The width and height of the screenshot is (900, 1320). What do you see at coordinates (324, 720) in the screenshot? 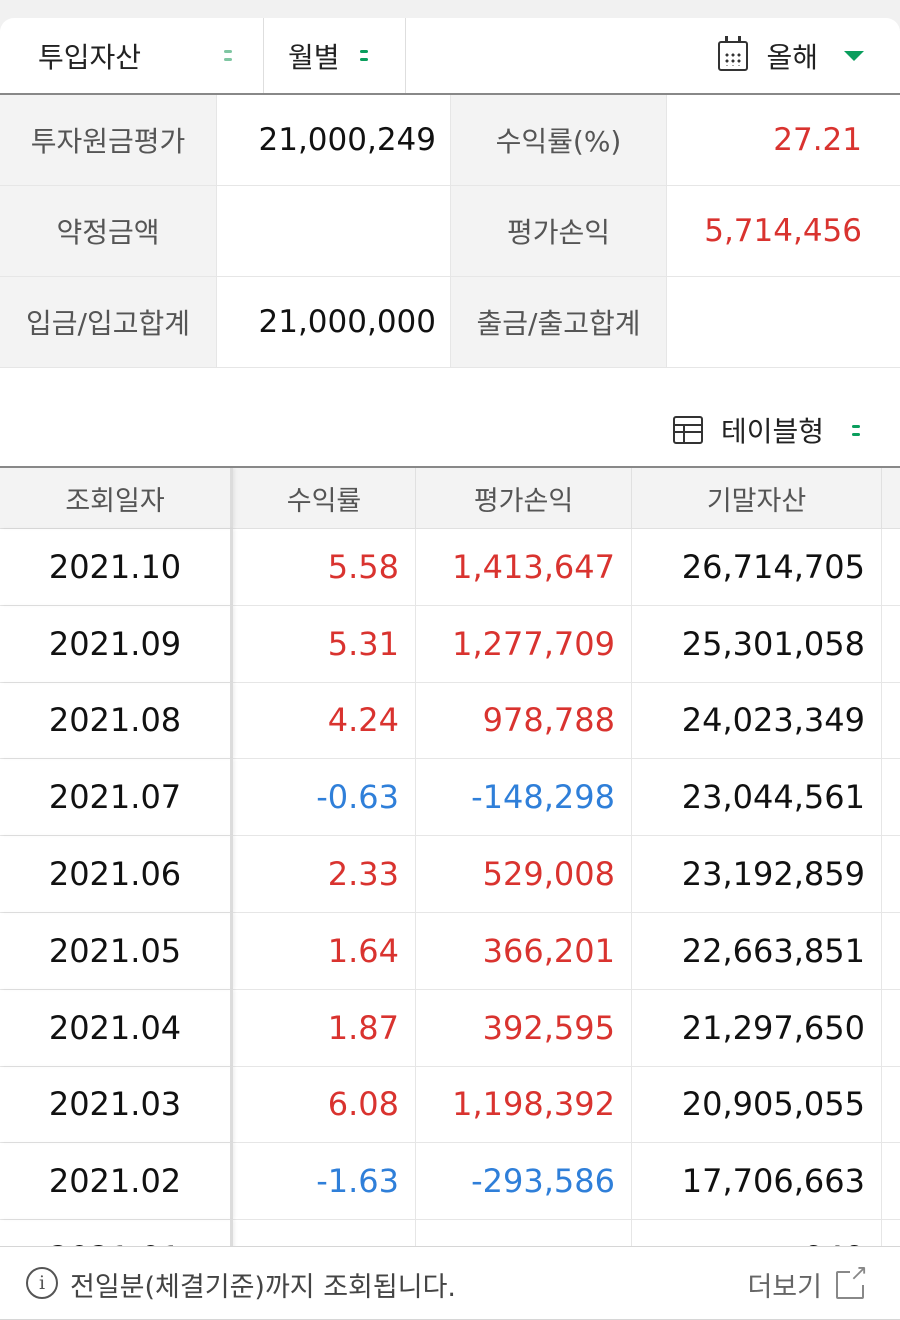
I see `cell-rate: 4.24` at bounding box center [324, 720].